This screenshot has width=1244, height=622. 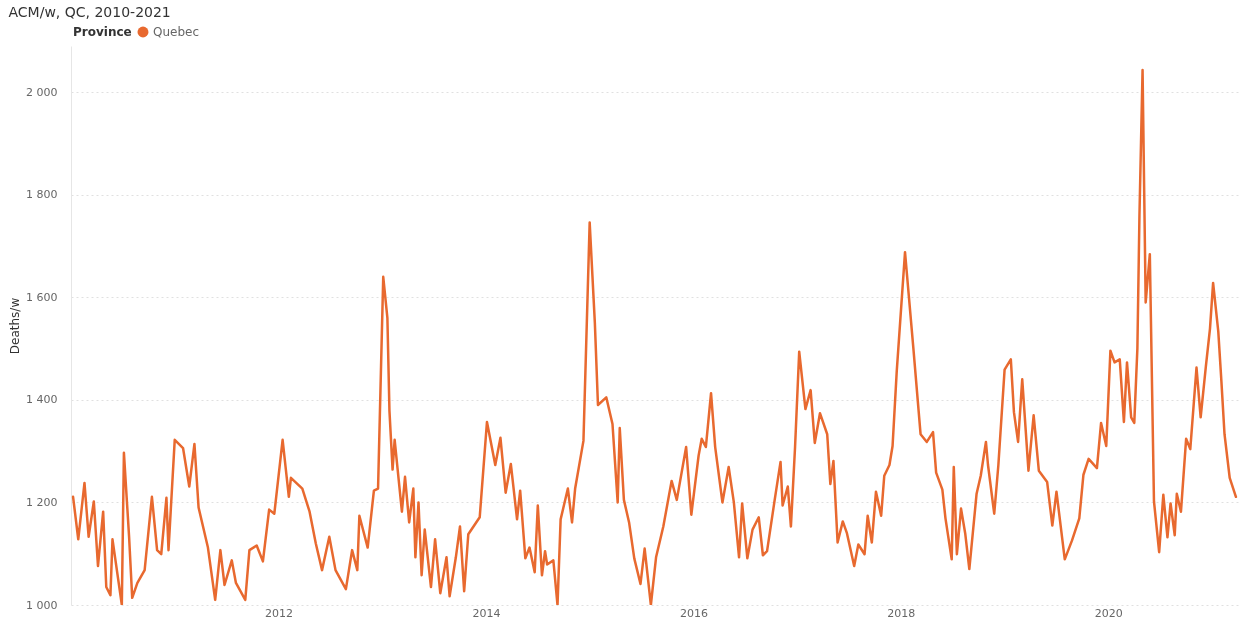 I want to click on x-tick-label: 2020, so click(x=1108, y=613).